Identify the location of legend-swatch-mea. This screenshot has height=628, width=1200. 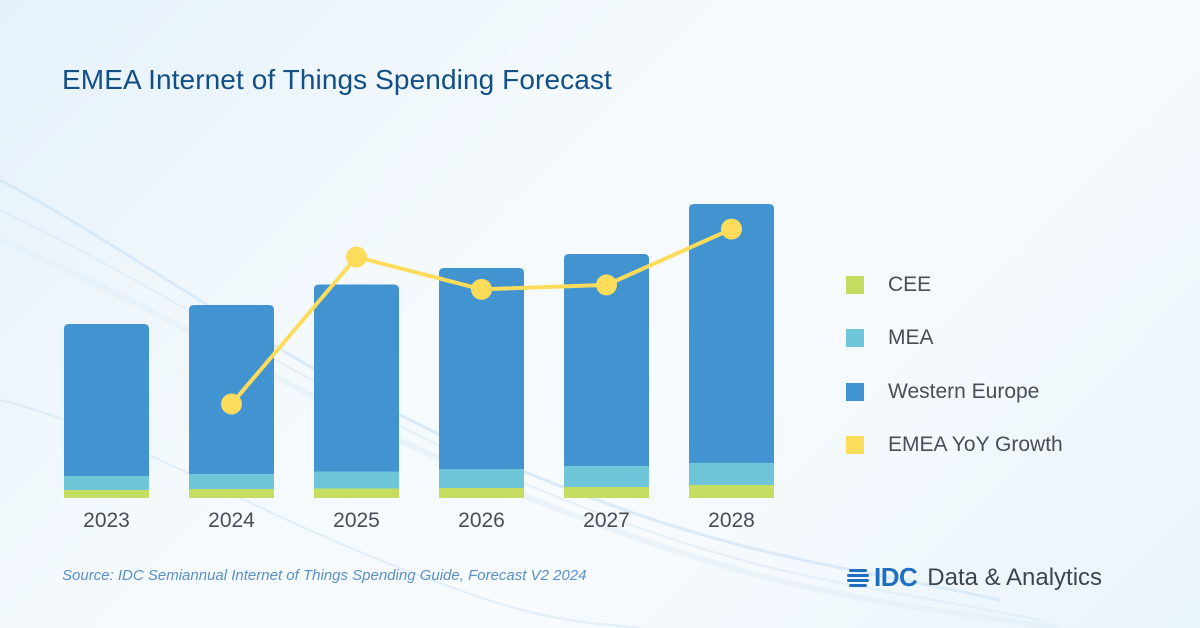
(855, 338).